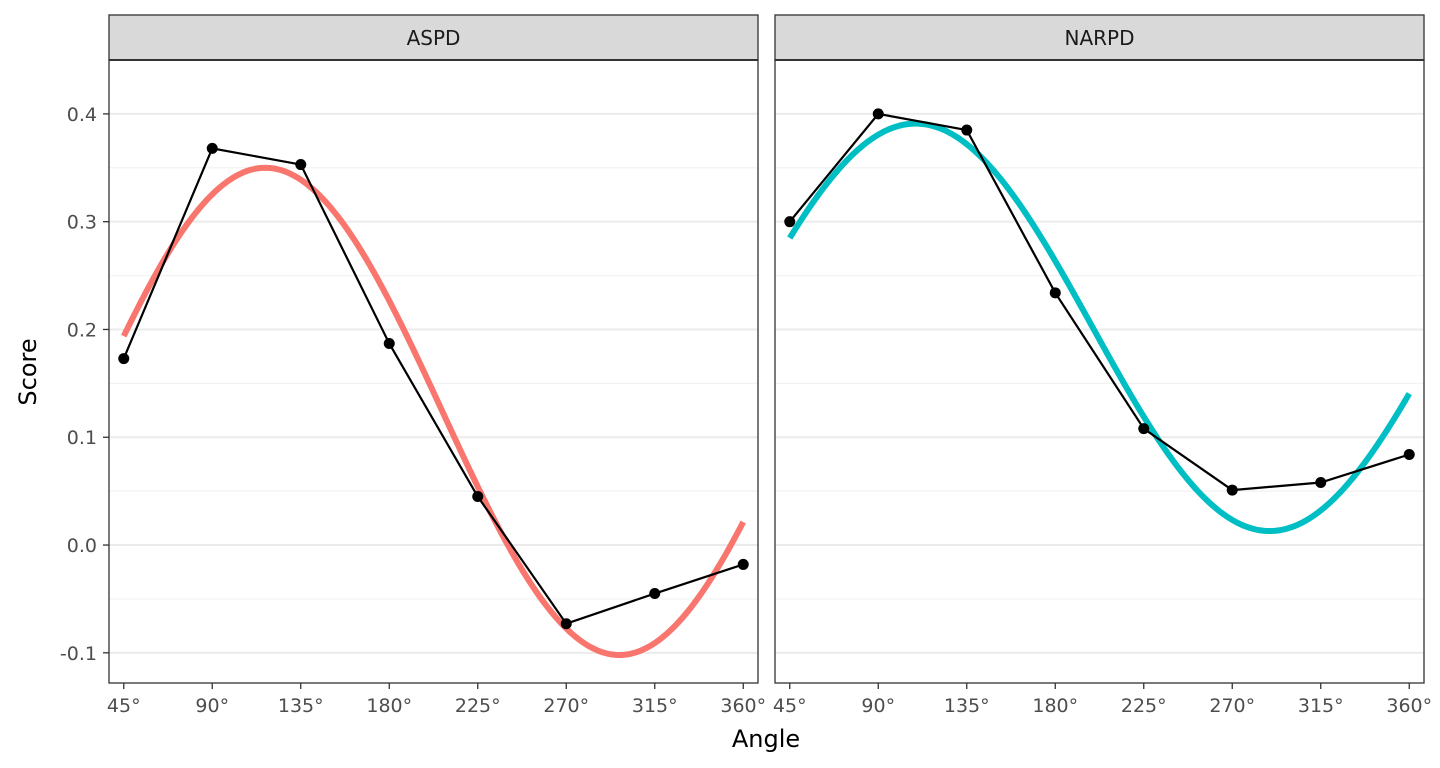 The image size is (1440, 768). Describe the element at coordinates (78, 654) in the screenshot. I see `y-tick-label: -0.1` at that location.